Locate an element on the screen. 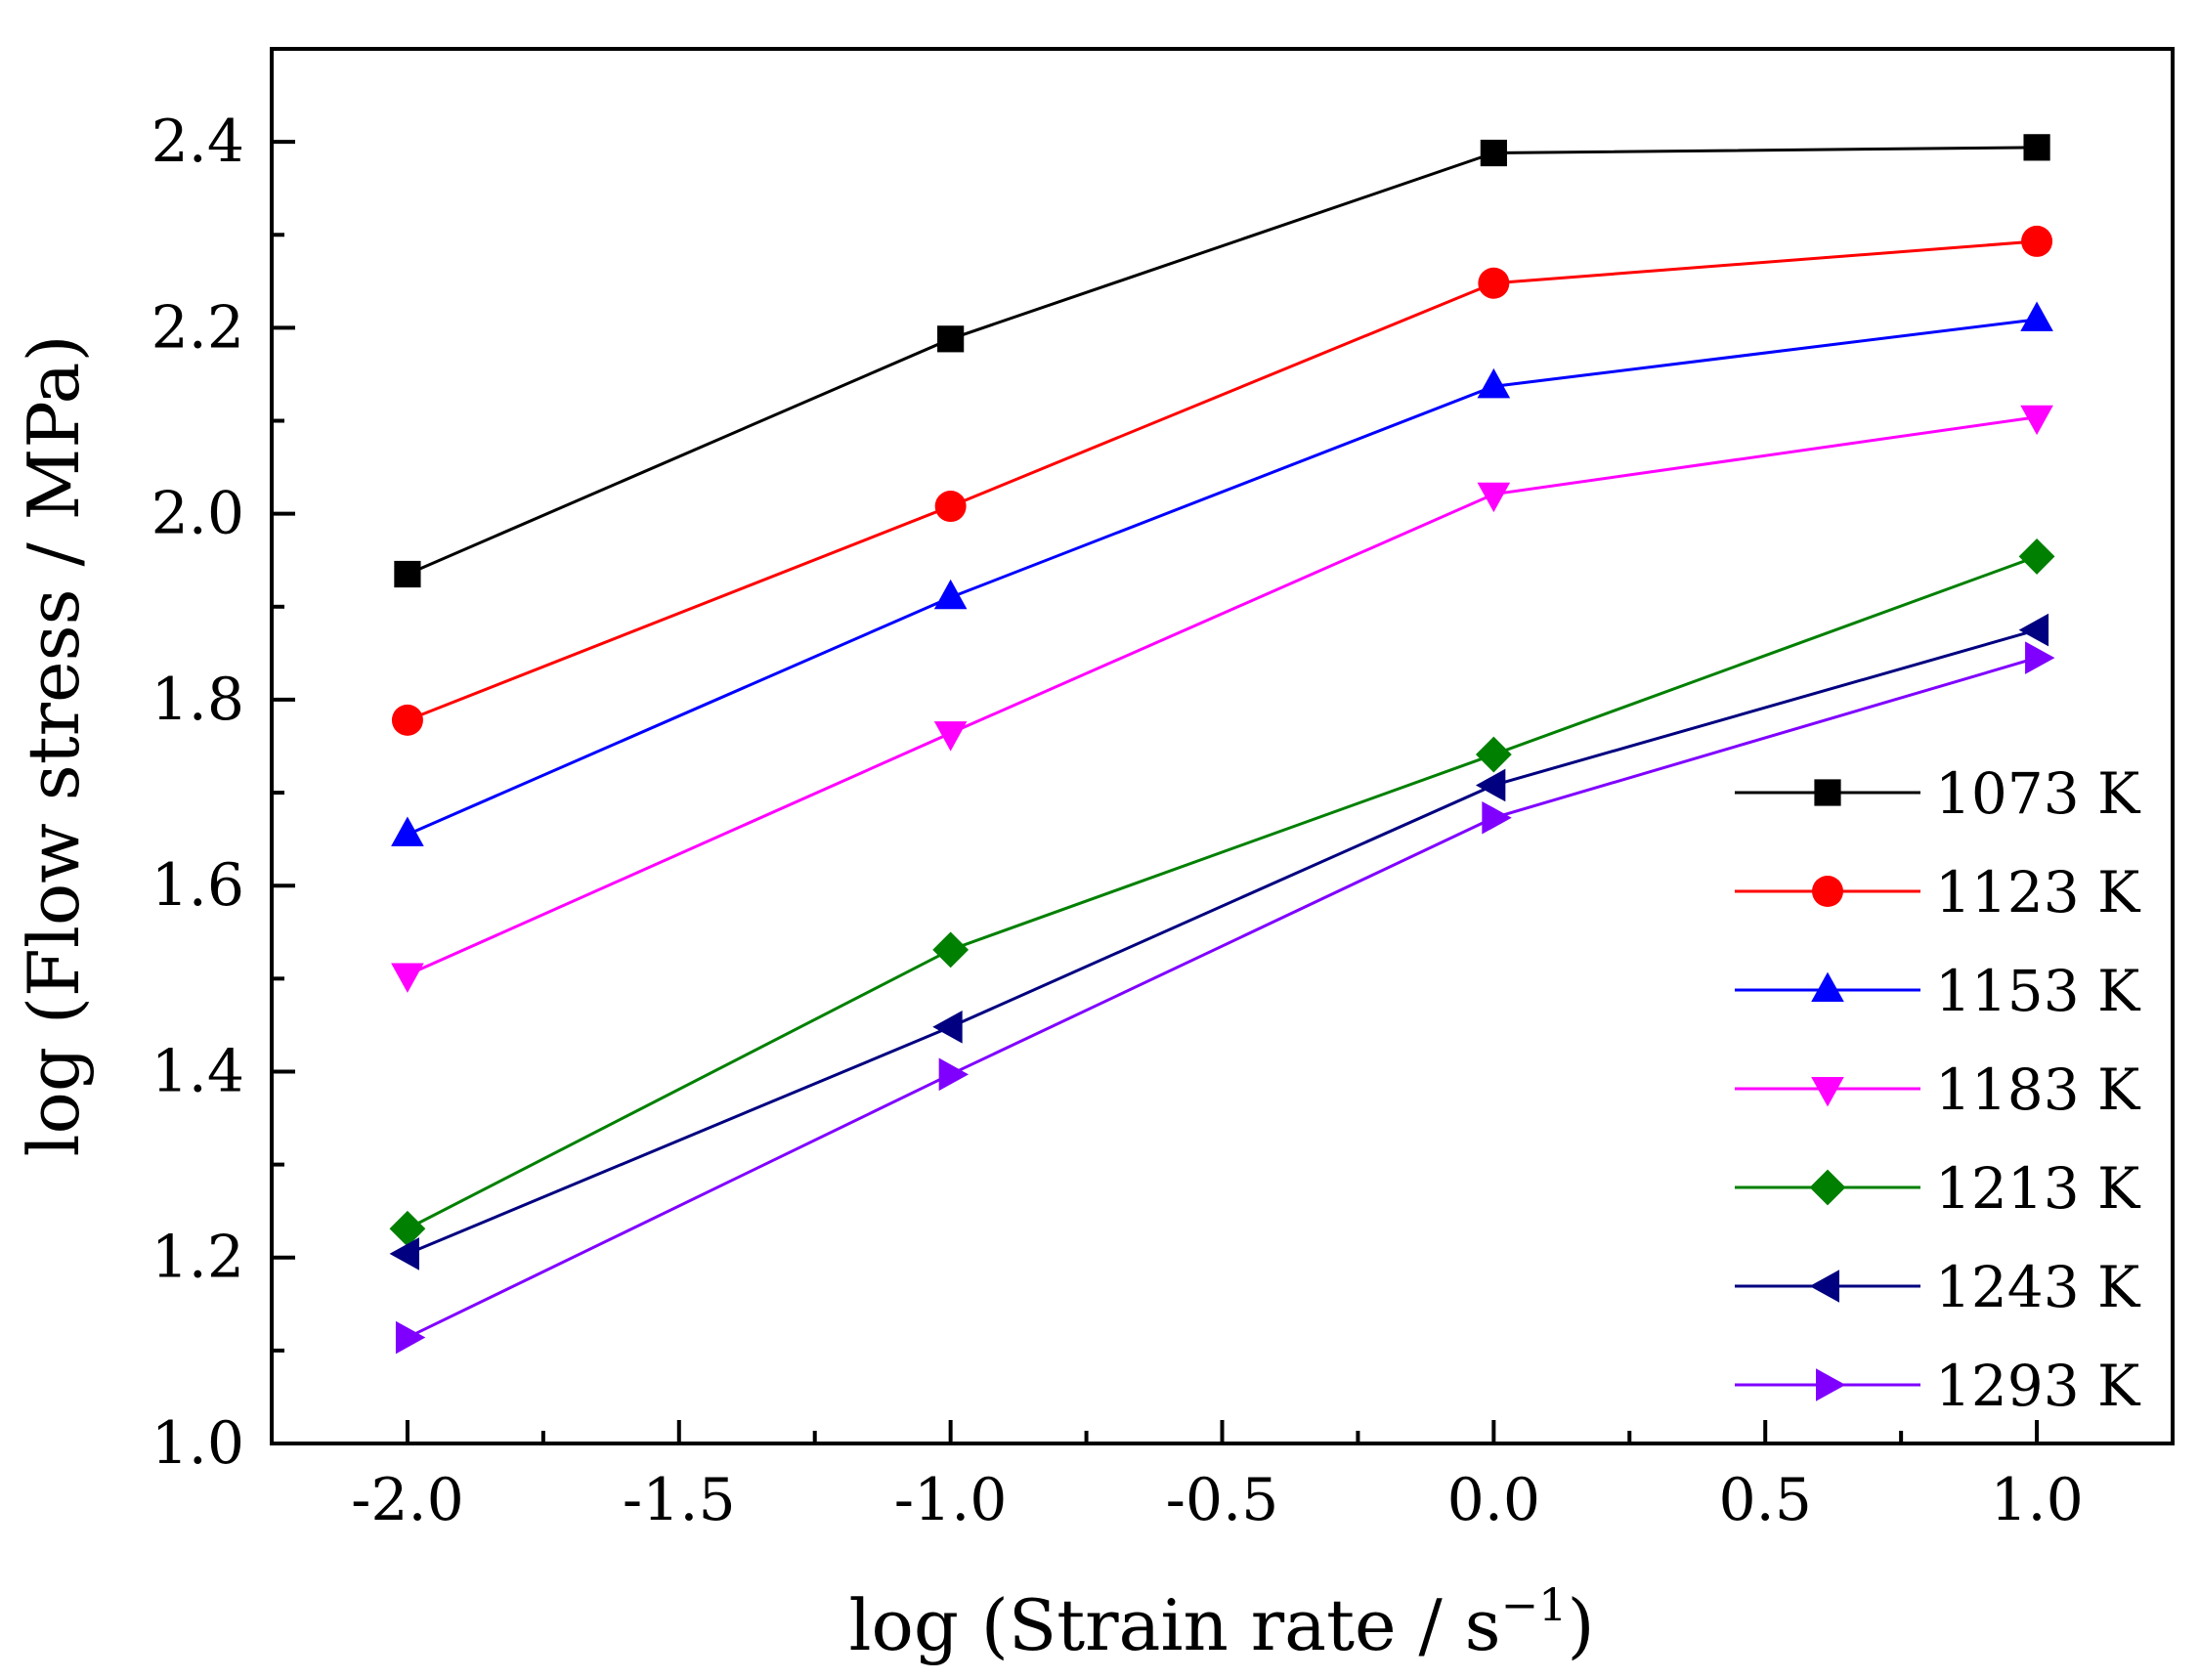 The image size is (2199, 1680). legend-item: 1183 K is located at coordinates (1938, 1089).